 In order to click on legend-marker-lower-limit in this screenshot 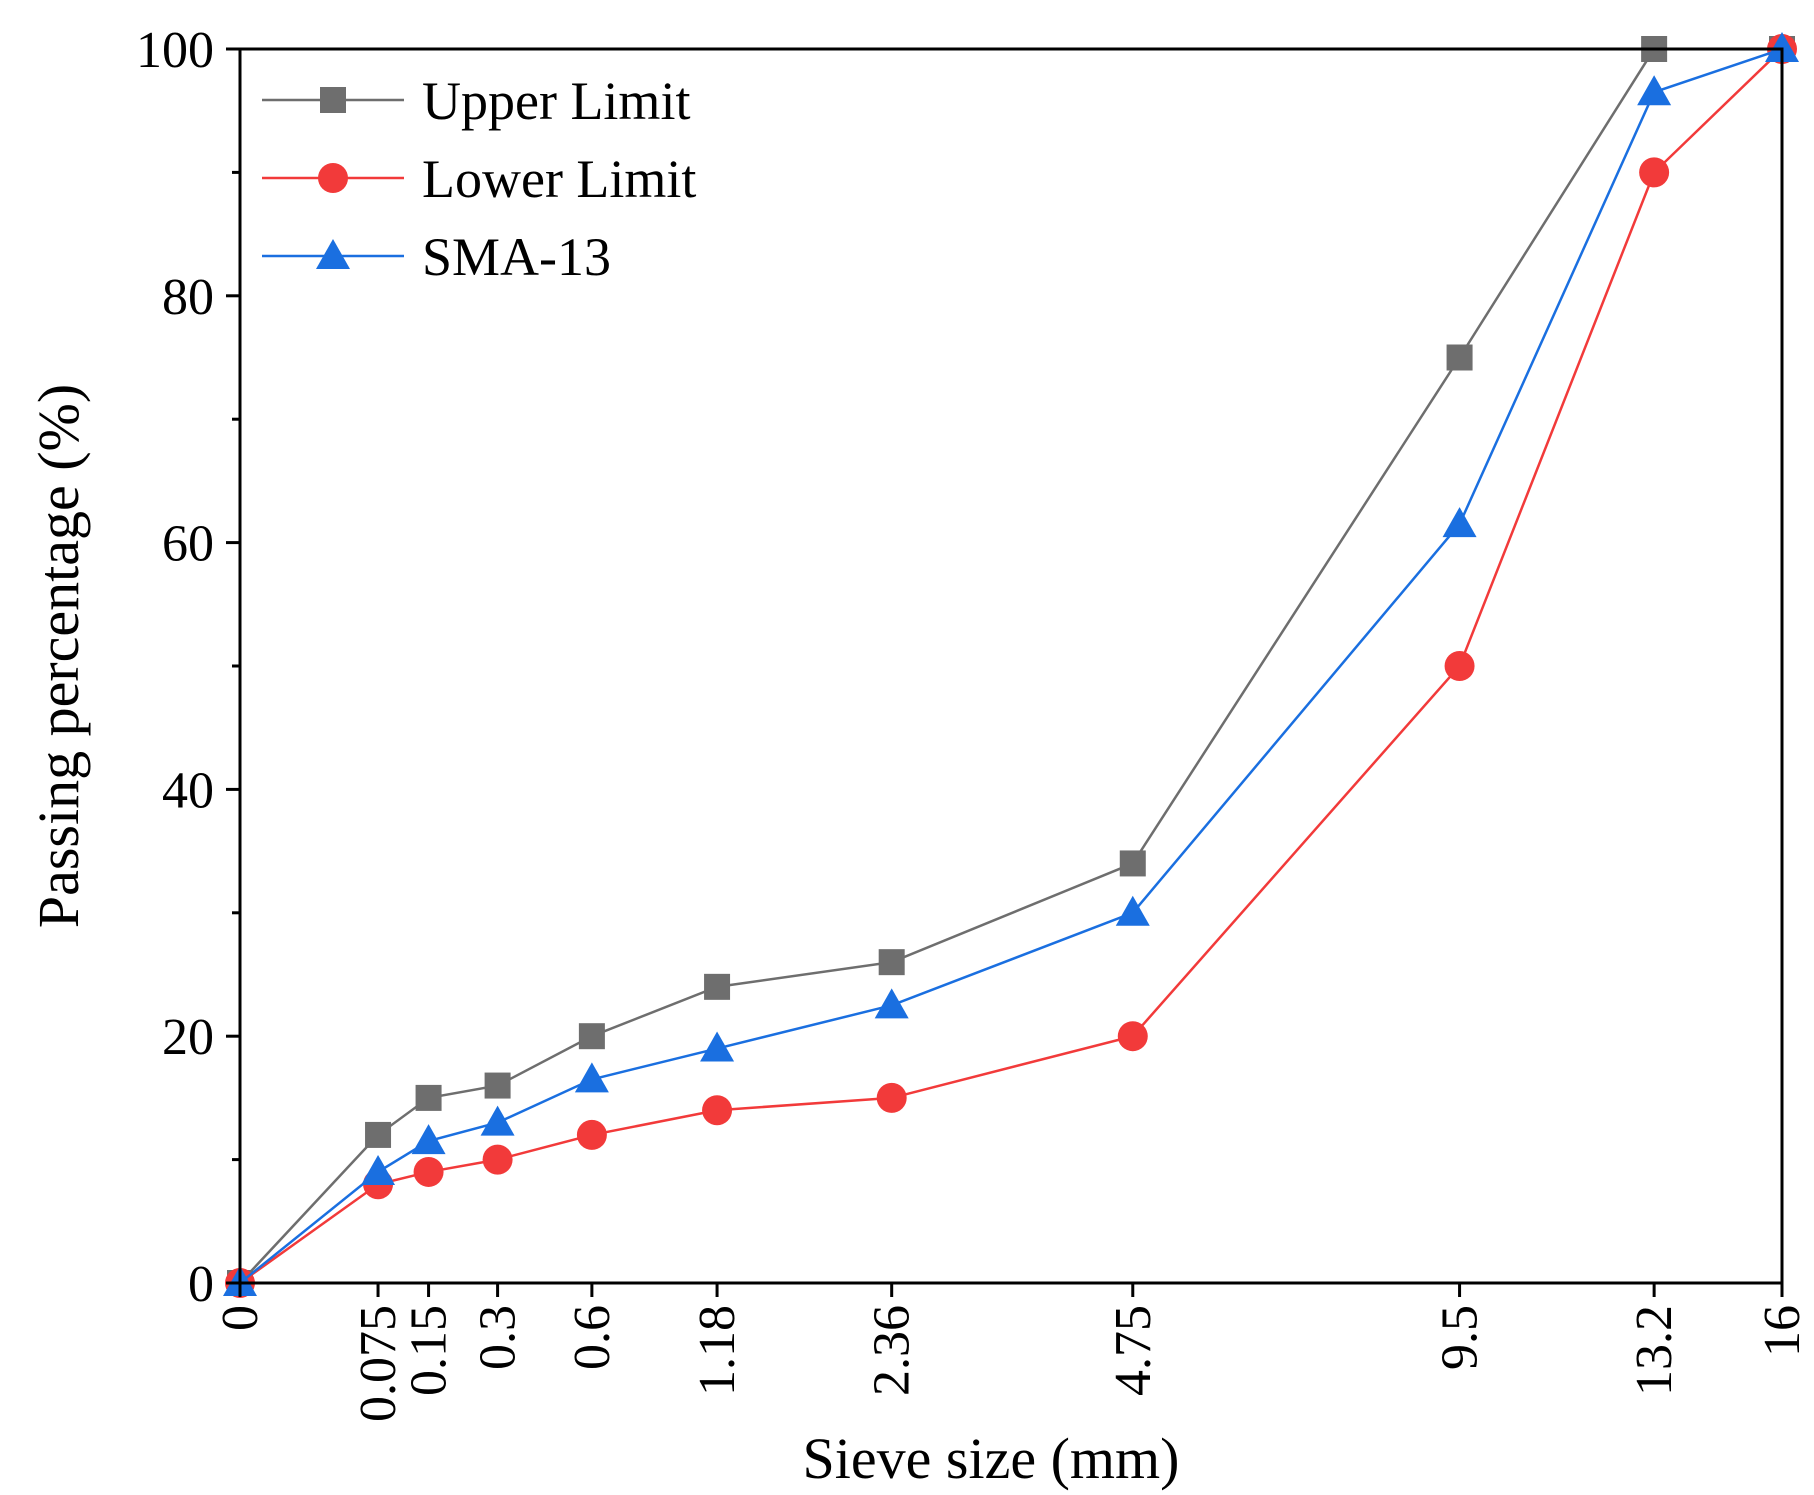, I will do `click(333, 178)`.